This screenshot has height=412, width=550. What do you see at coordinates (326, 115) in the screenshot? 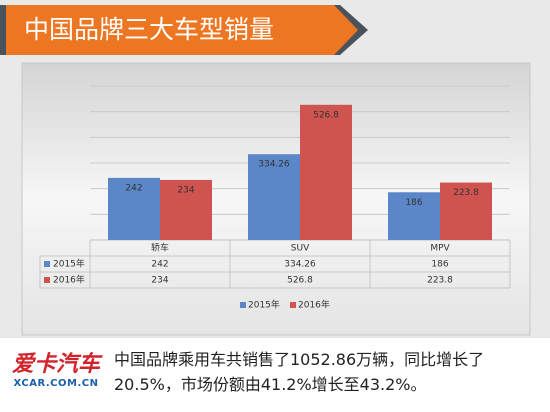
I see `data-label: 526.8` at bounding box center [326, 115].